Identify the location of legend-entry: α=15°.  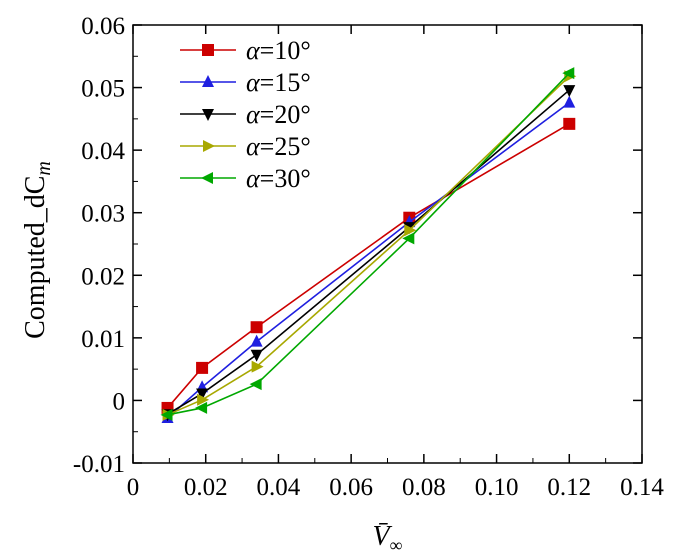
(245, 82).